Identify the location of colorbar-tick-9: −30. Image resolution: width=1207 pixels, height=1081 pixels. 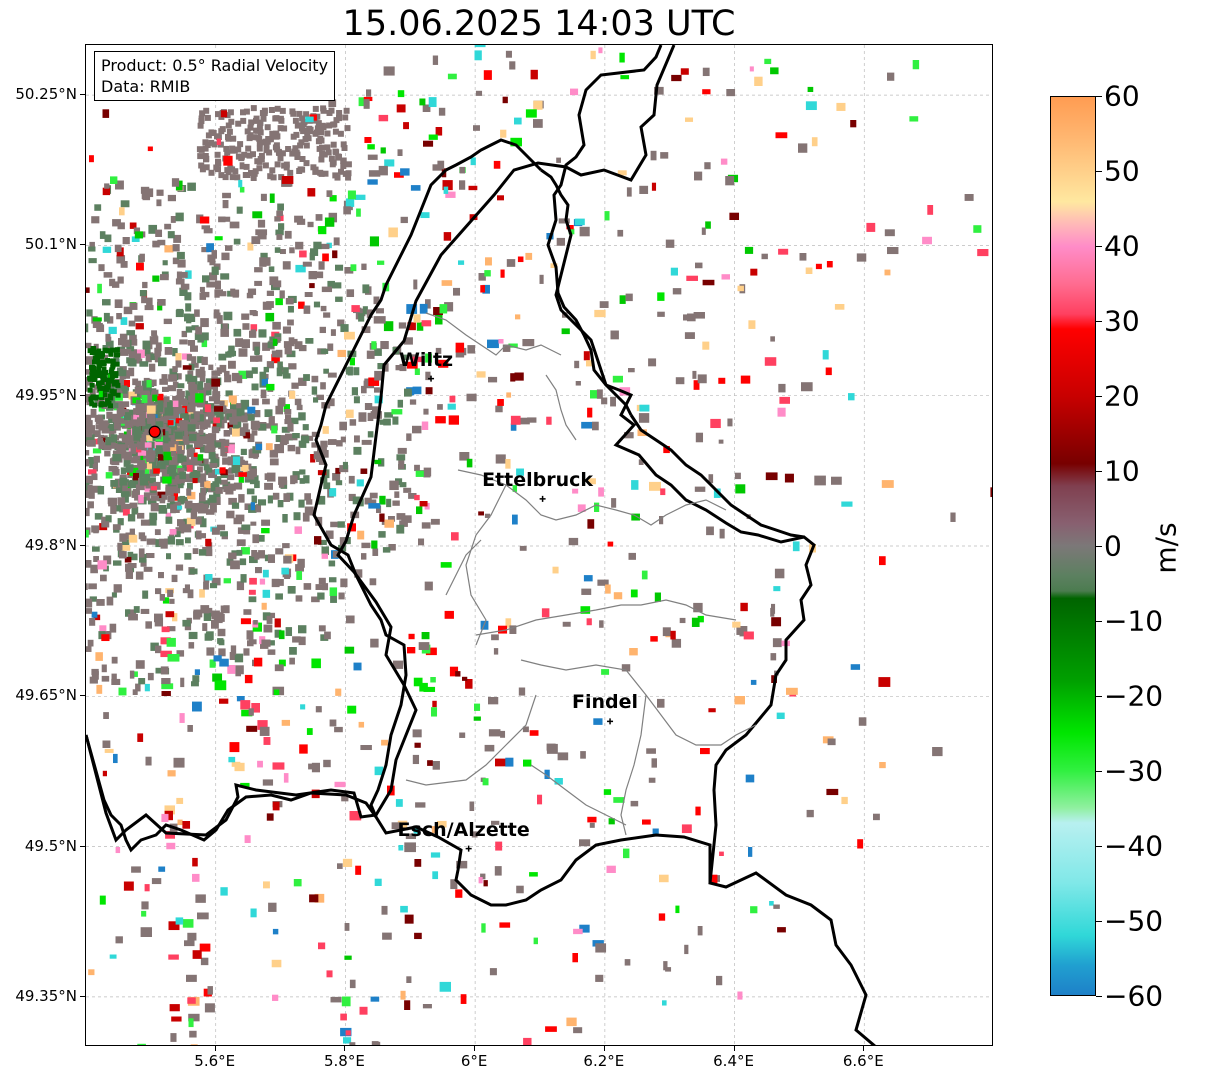
(1134, 771).